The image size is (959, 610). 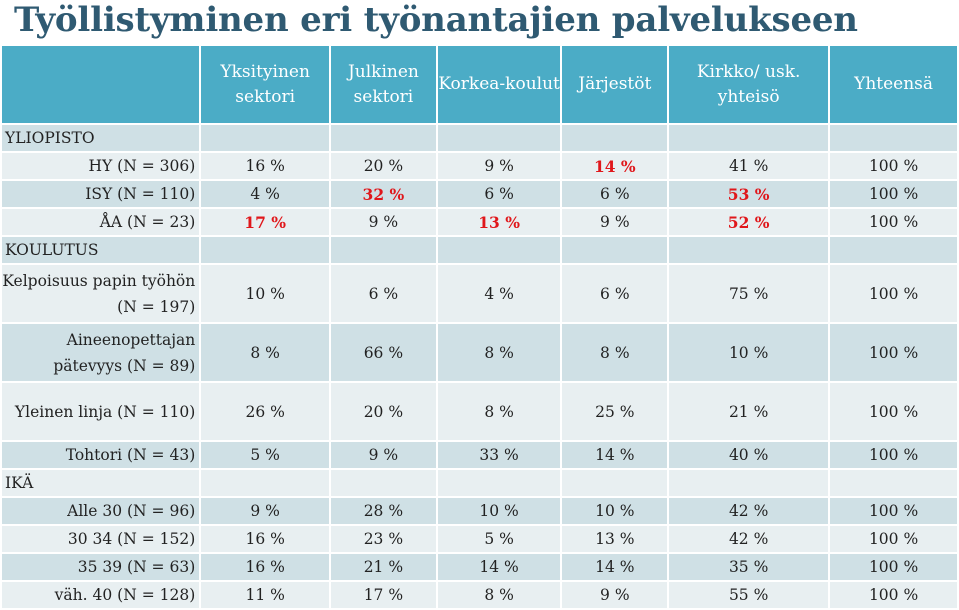 I want to click on row-label: Yleinen linja (N = 110), so click(x=101, y=411).